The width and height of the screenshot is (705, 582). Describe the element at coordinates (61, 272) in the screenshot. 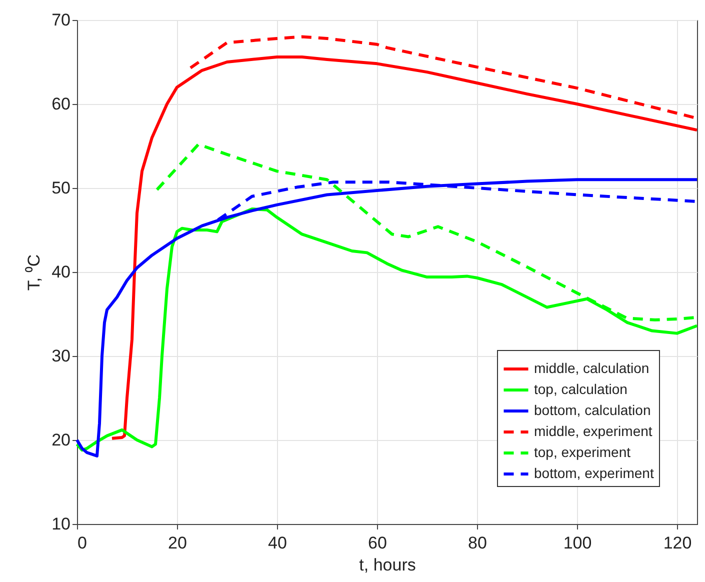

I see `y-tick-label: 40` at that location.